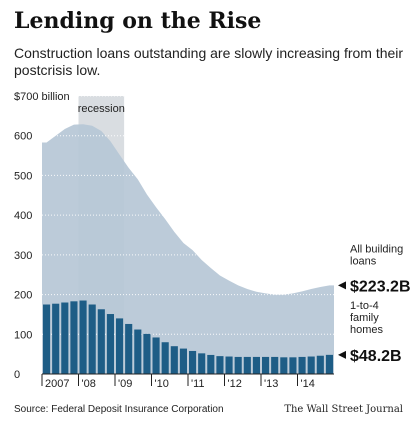 The image size is (417, 428). What do you see at coordinates (162, 384) in the screenshot?
I see `x-tick-label: '10` at bounding box center [162, 384].